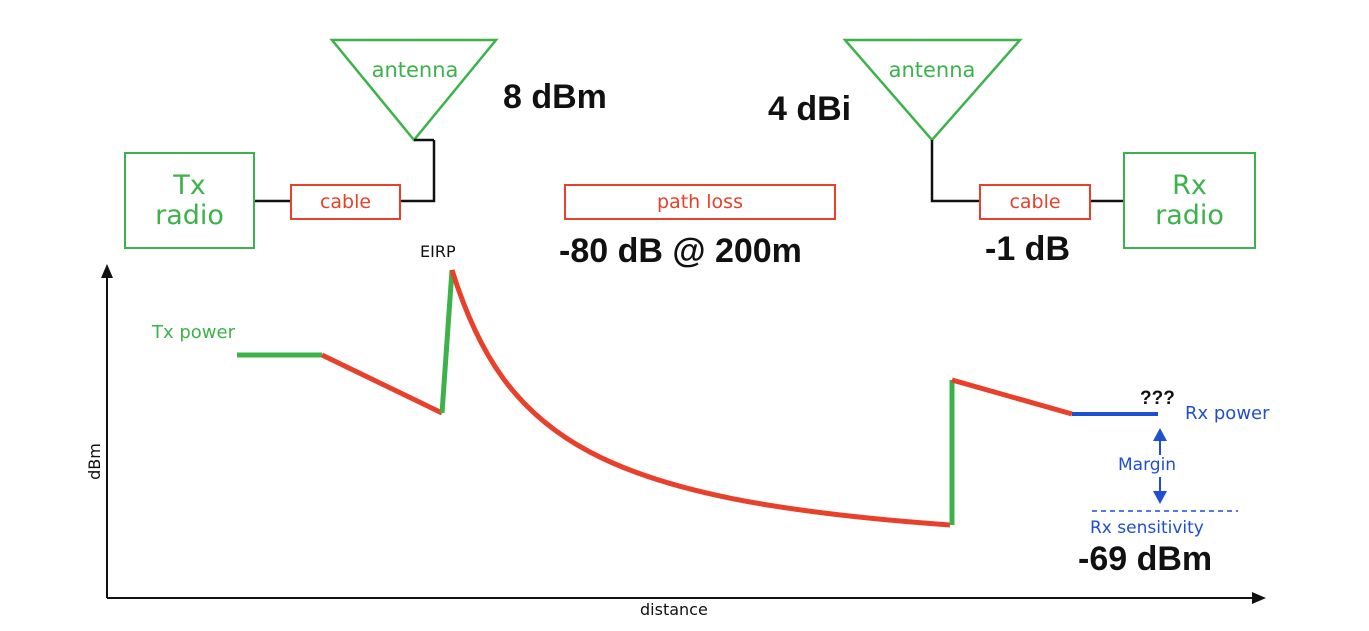 The image size is (1369, 631). I want to click on rx-radio-label: Rx radio, so click(1189, 200).